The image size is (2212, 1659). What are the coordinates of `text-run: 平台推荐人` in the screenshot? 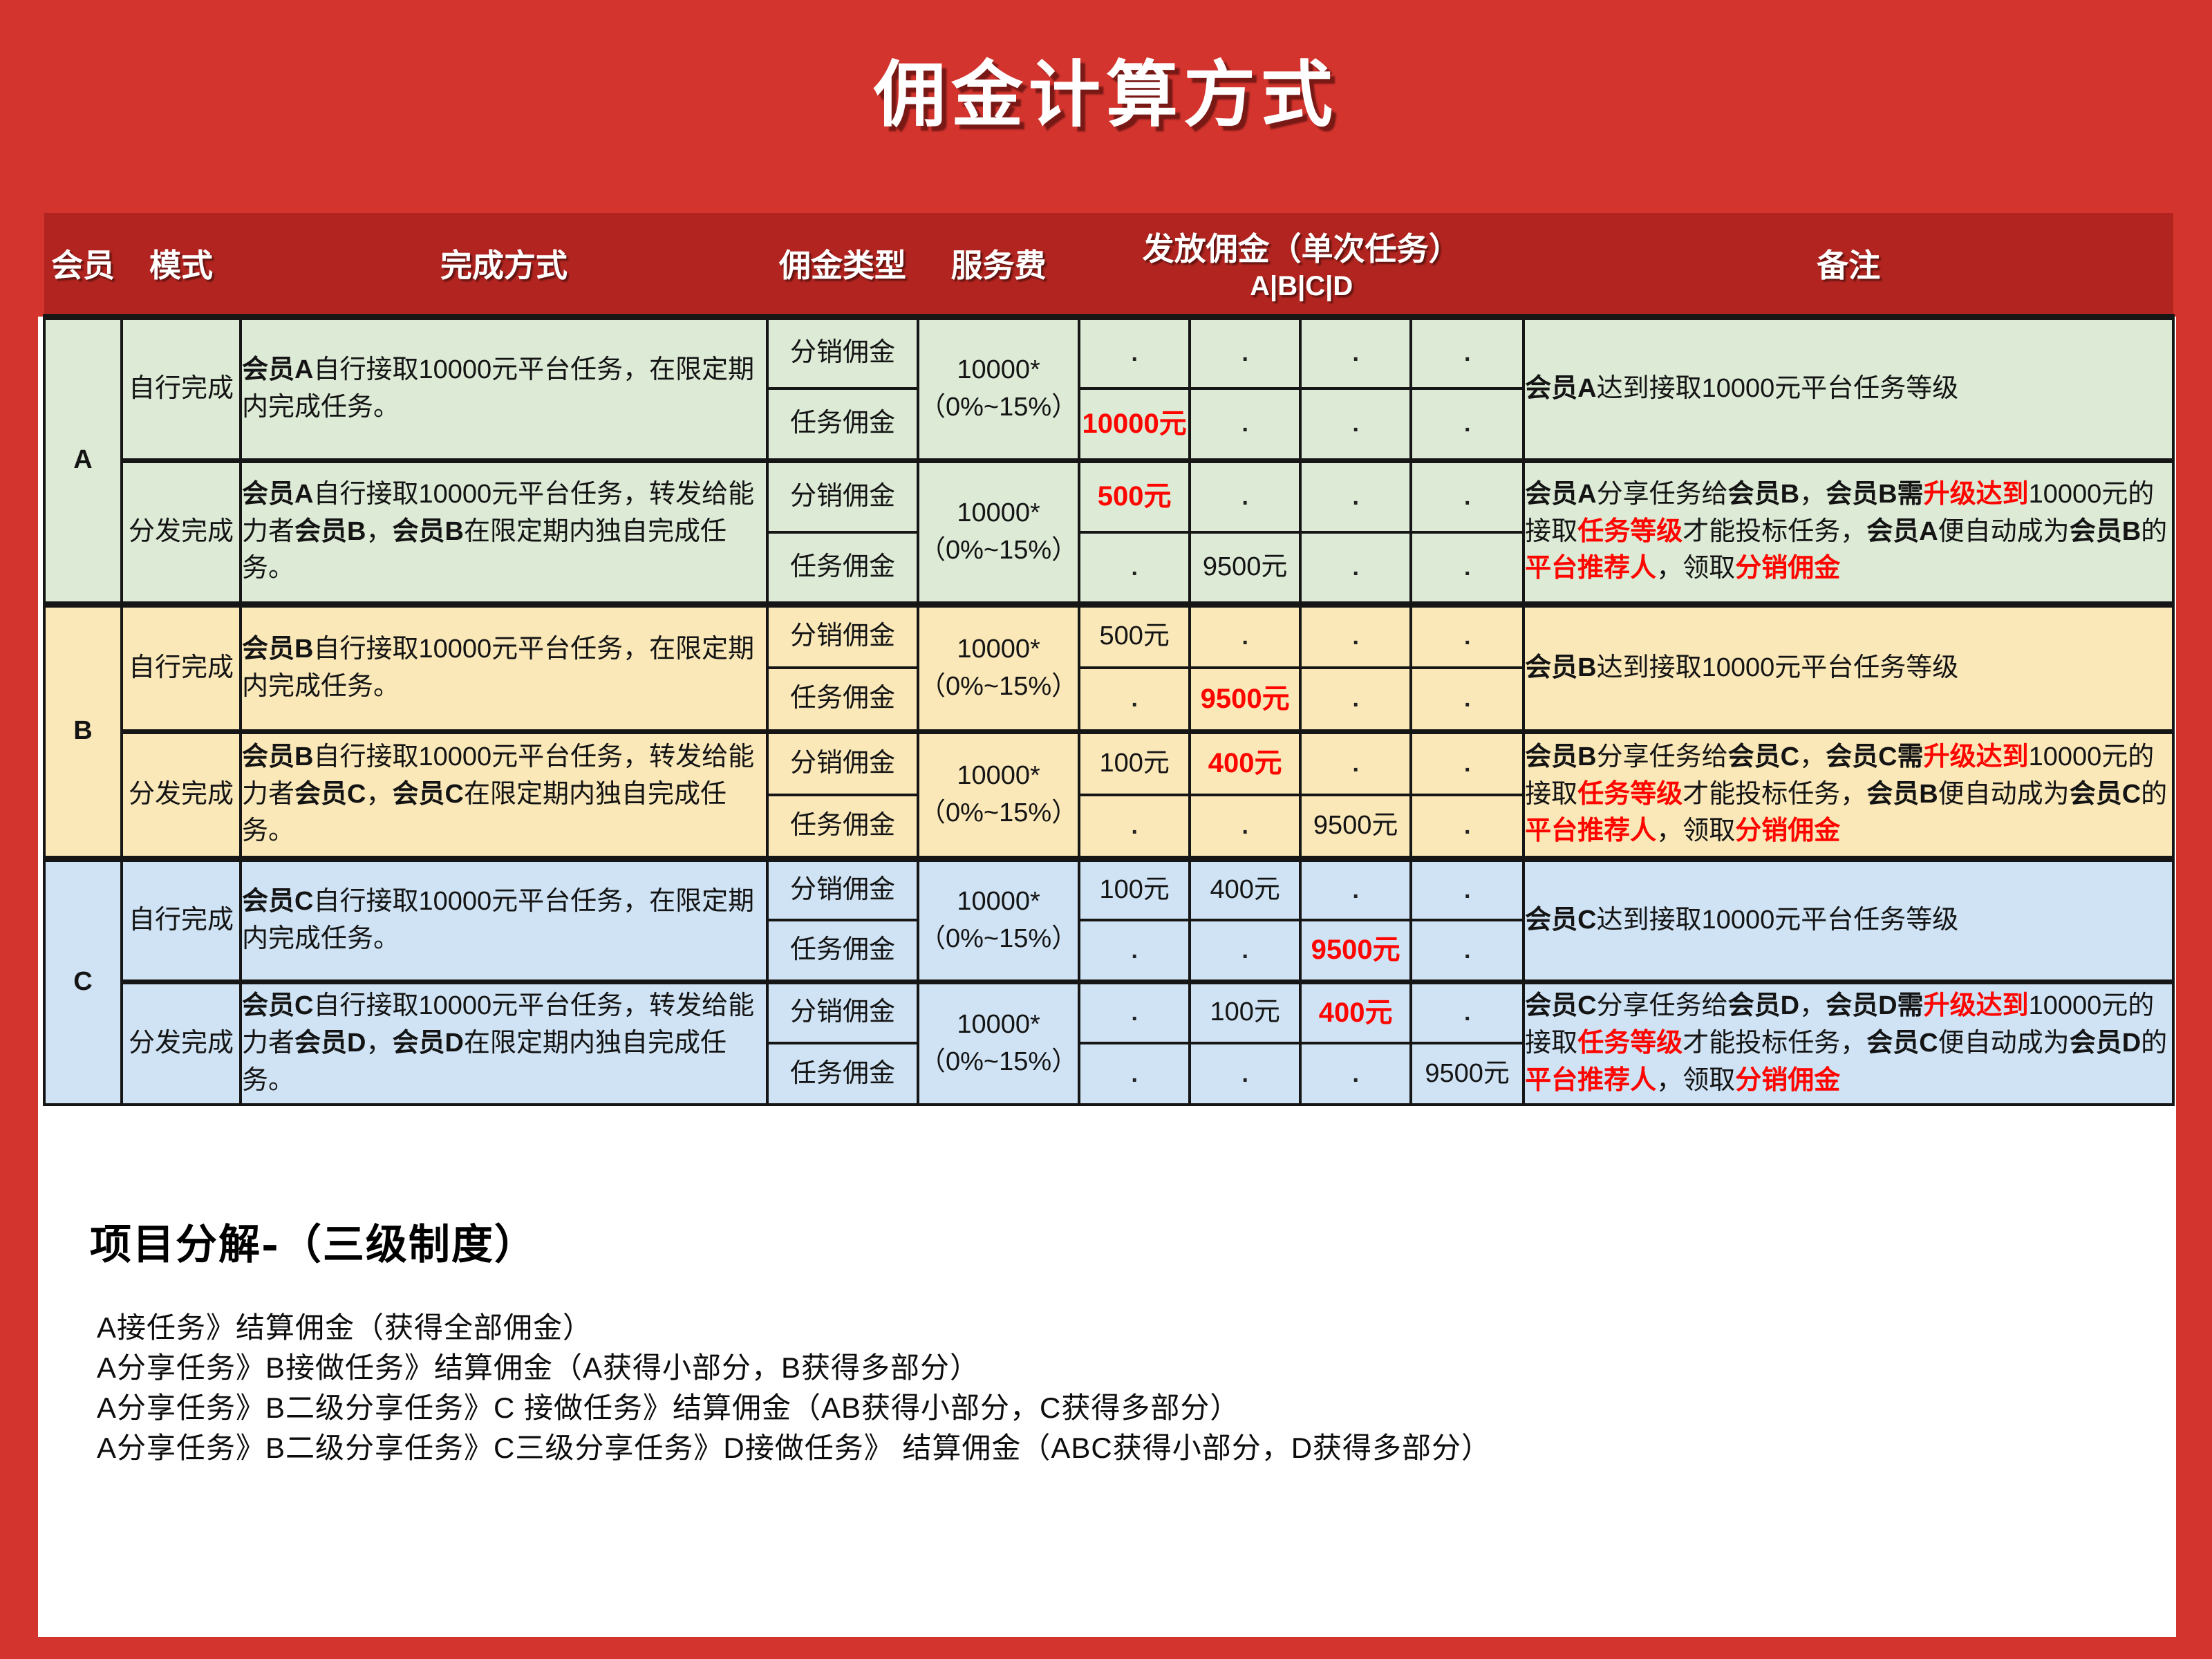 It's located at (1591, 831).